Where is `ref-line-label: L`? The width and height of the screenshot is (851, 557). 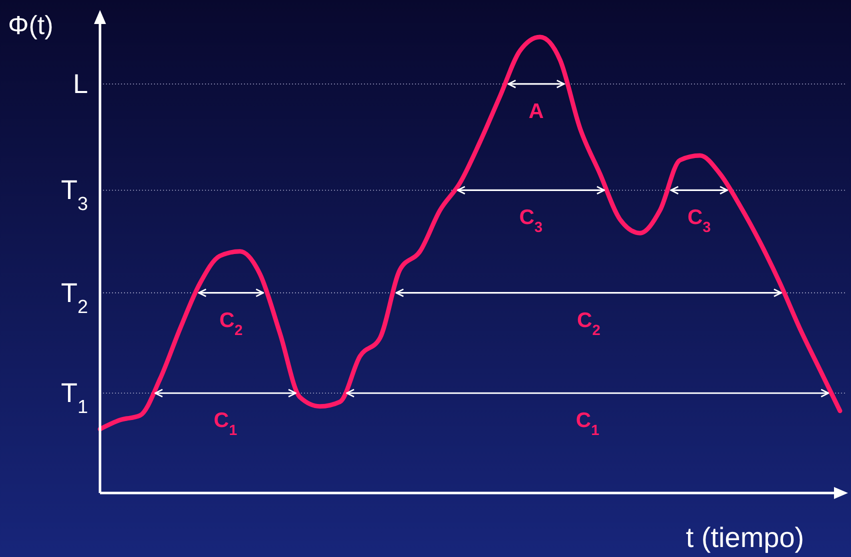
ref-line-label: L is located at coordinates (80, 83).